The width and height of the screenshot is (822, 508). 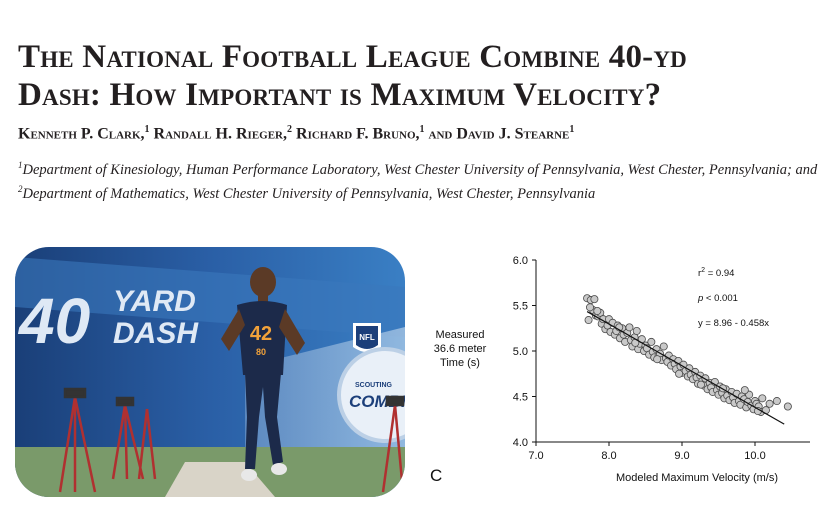 I want to click on y-tick-label: 5.5, so click(x=520, y=307).